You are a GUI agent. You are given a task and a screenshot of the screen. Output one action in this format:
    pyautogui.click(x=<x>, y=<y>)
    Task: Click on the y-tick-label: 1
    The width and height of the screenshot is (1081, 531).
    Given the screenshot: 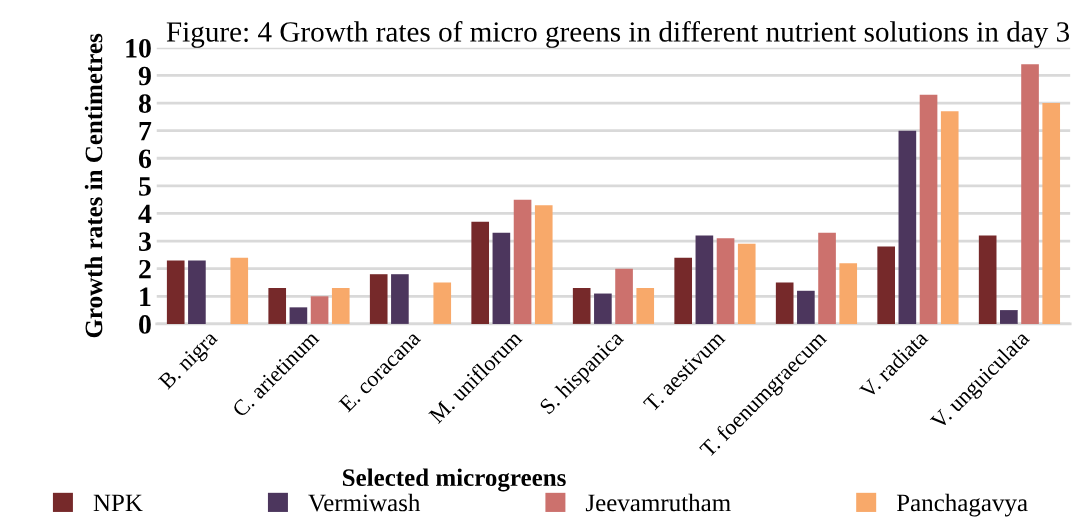 What is the action you would take?
    pyautogui.click(x=145, y=296)
    